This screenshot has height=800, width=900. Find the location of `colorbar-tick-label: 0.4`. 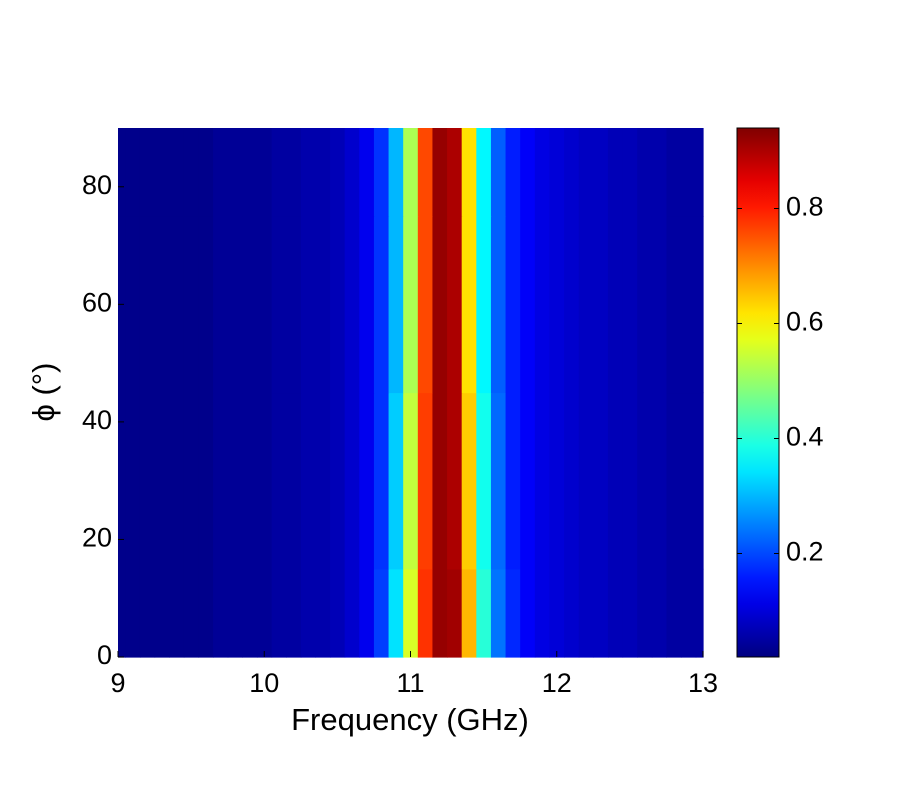

colorbar-tick-label: 0.4 is located at coordinates (805, 437).